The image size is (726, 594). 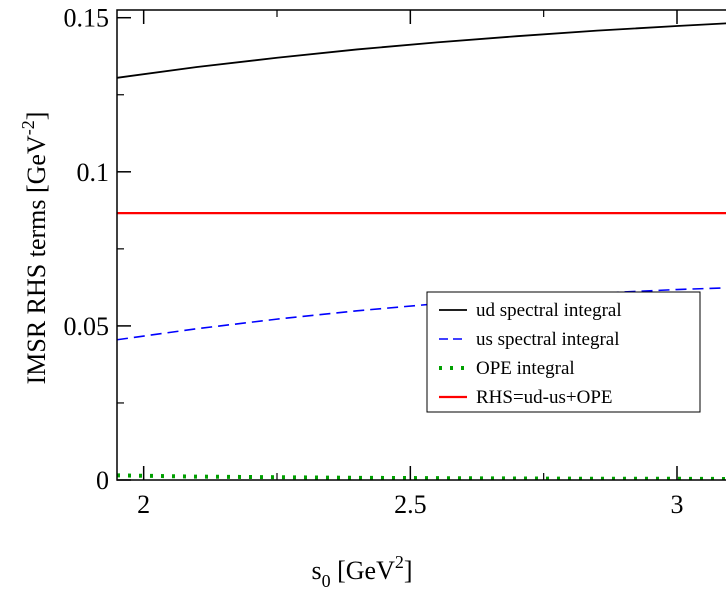 What do you see at coordinates (316, 570) in the screenshot?
I see `x-axis-title-main: s` at bounding box center [316, 570].